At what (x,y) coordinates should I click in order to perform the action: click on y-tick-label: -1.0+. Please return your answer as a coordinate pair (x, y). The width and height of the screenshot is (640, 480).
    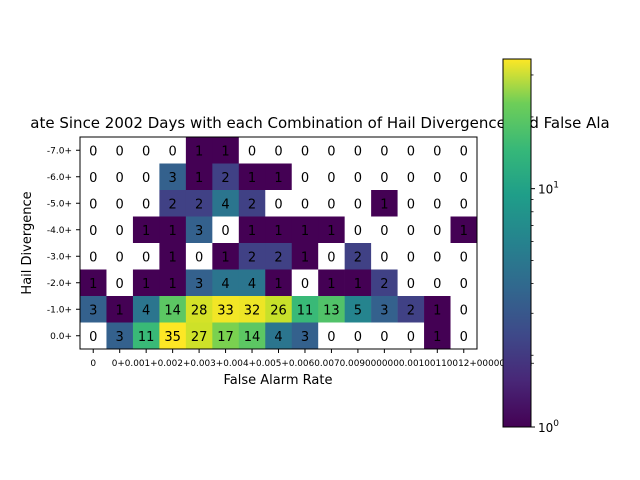
    Looking at the image, I should click on (59, 310).